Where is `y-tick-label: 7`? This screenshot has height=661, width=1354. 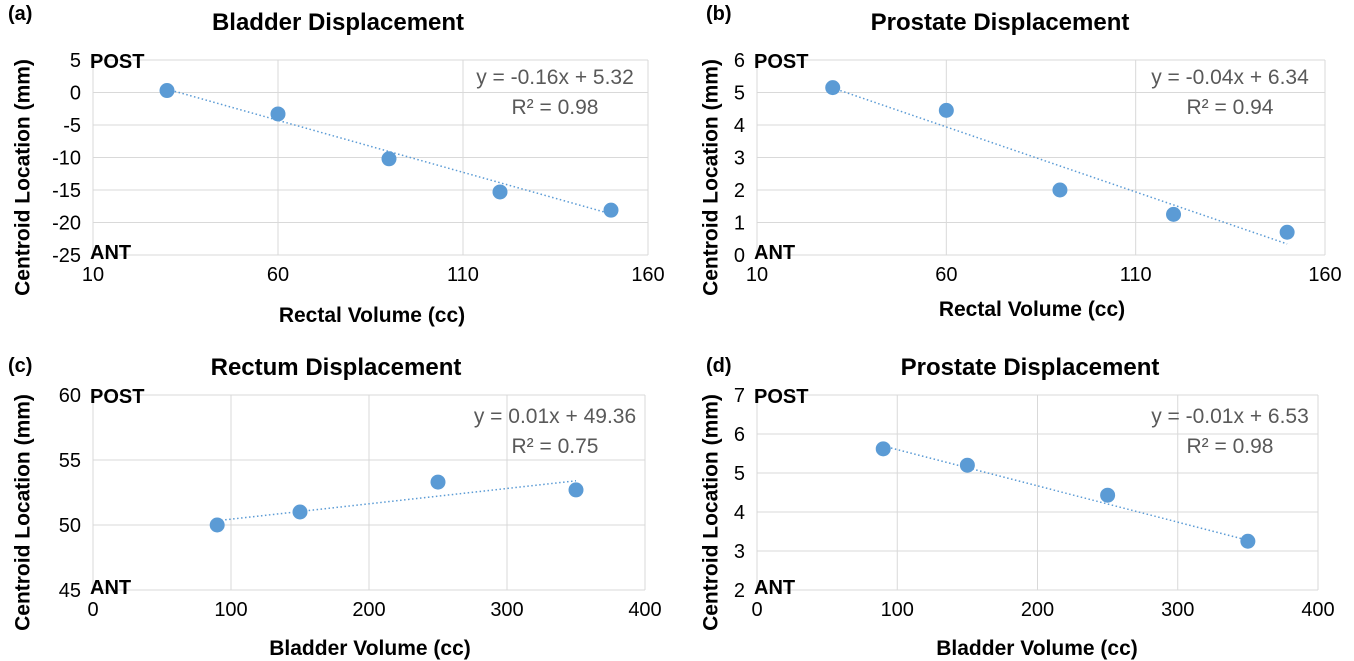 y-tick-label: 7 is located at coordinates (739, 396).